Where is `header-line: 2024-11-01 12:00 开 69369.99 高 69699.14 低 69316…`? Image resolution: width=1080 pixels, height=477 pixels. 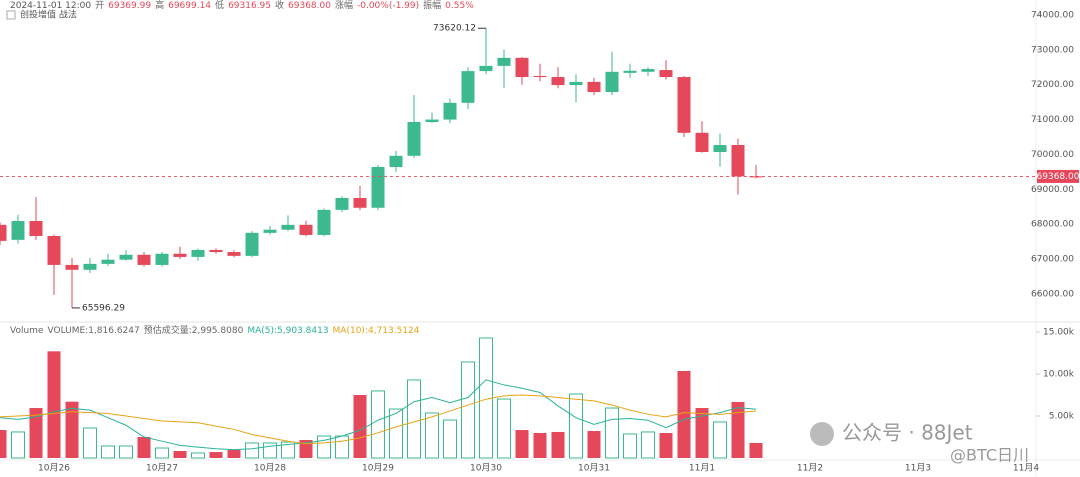 header-line: 2024-11-01 12:00 开 69369.99 高 69699.14 低 69316… is located at coordinates (242, 5).